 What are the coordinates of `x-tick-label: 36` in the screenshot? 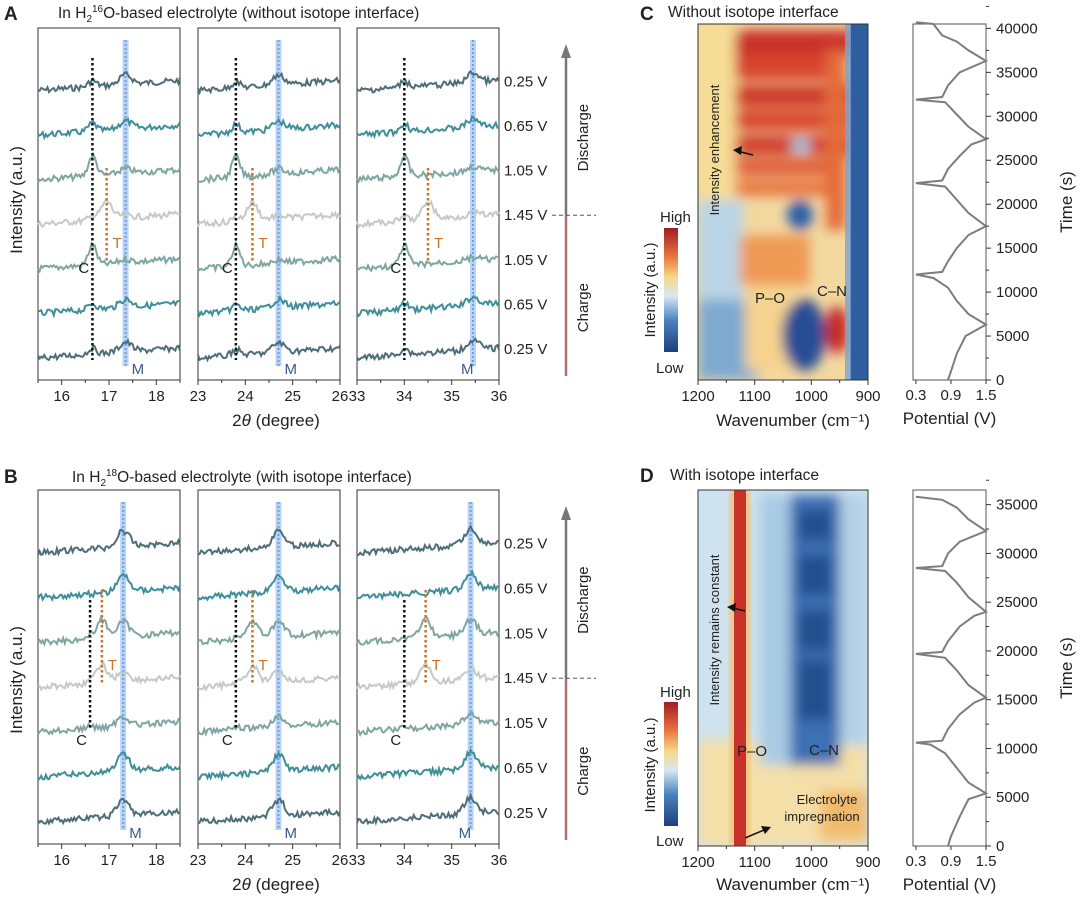 It's located at (499, 860).